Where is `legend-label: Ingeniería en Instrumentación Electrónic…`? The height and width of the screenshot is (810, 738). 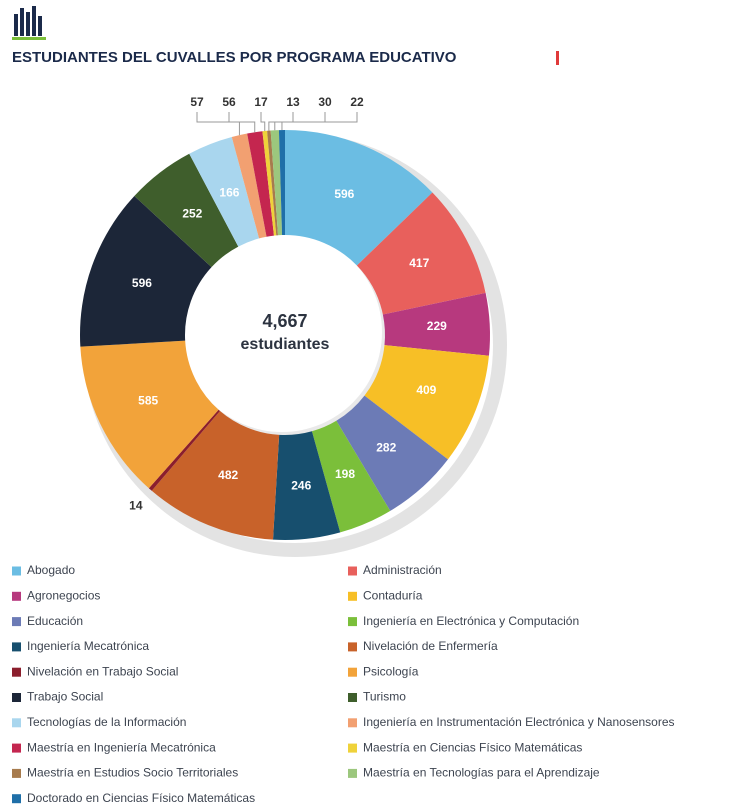
legend-label: Ingeniería en Instrumentación Electrónic… is located at coordinates (519, 722).